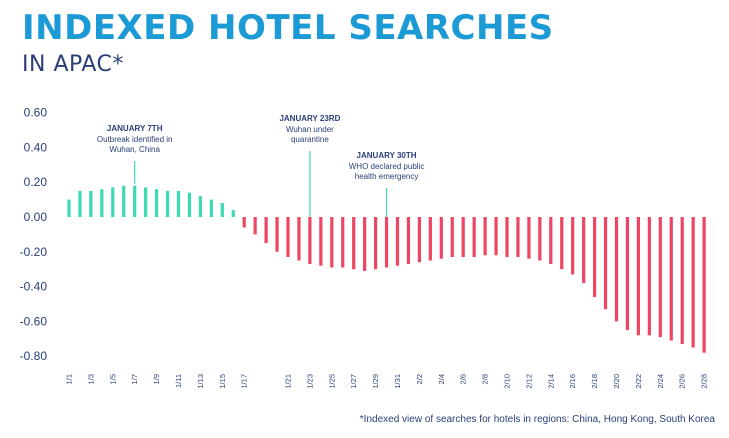 The width and height of the screenshot is (729, 438). I want to click on chart-title: INDEXED HOTEL SEARCHES, so click(288, 28).